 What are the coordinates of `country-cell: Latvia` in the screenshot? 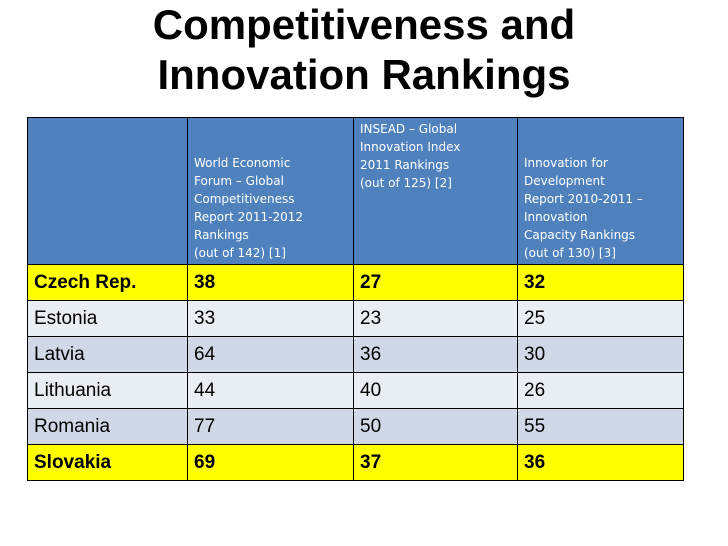 It's located at (107, 354).